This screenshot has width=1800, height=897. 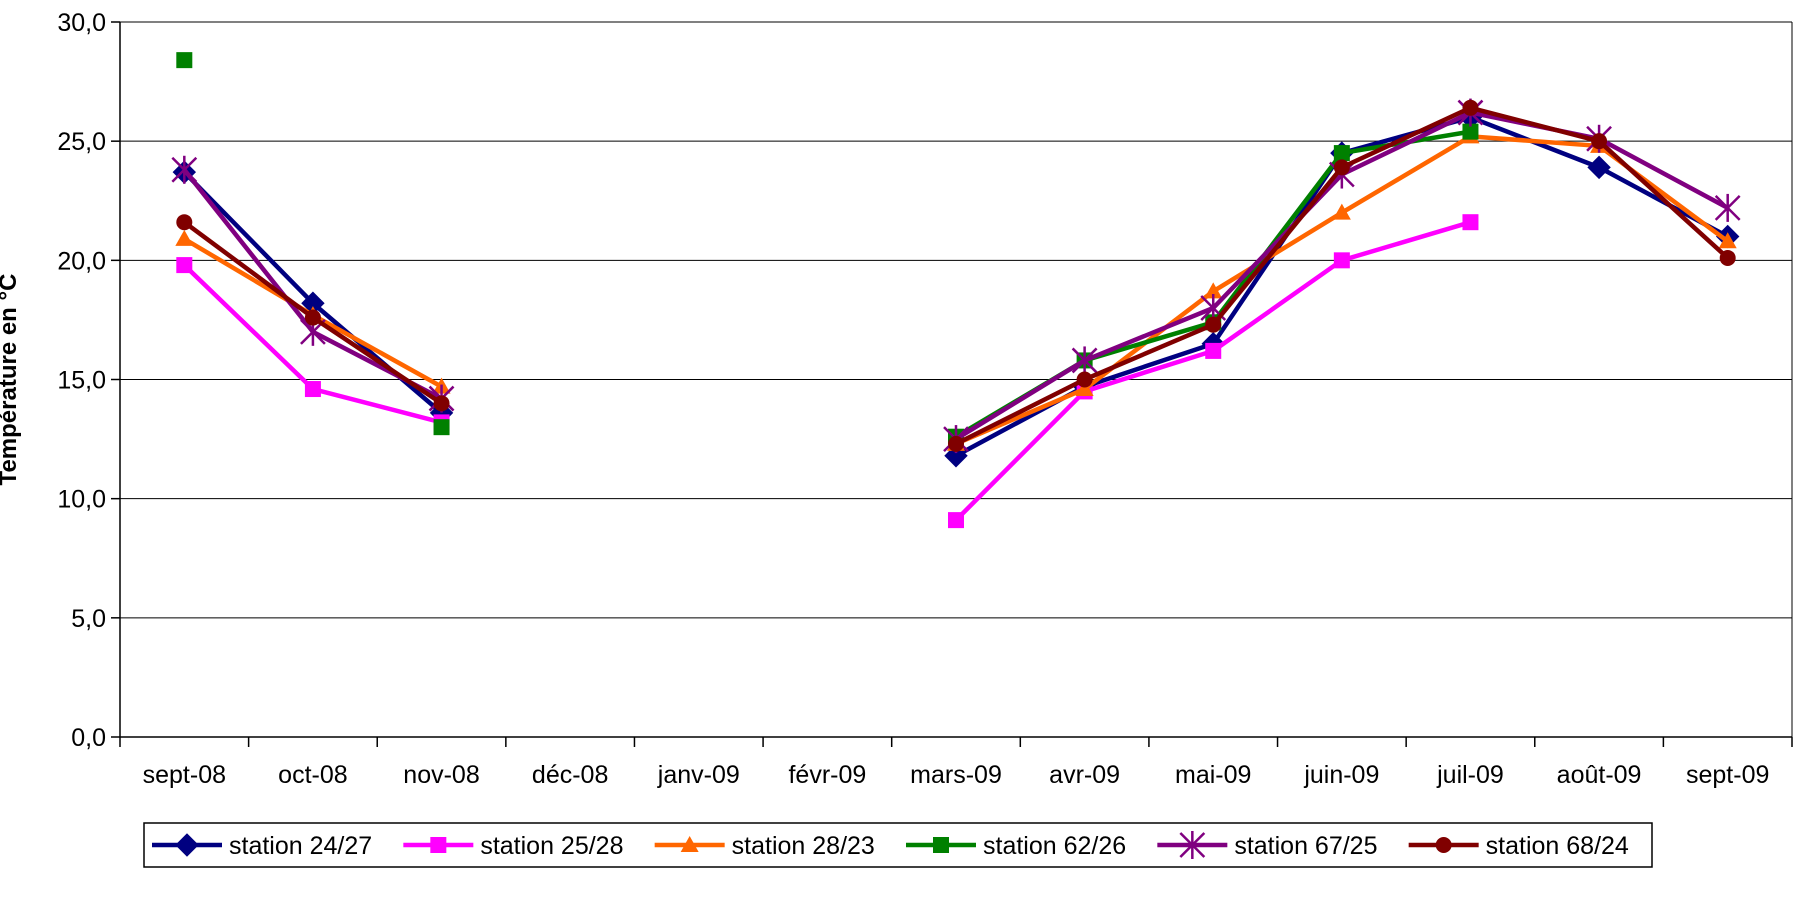 I want to click on y-tick-label: 25,0, so click(x=81, y=142).